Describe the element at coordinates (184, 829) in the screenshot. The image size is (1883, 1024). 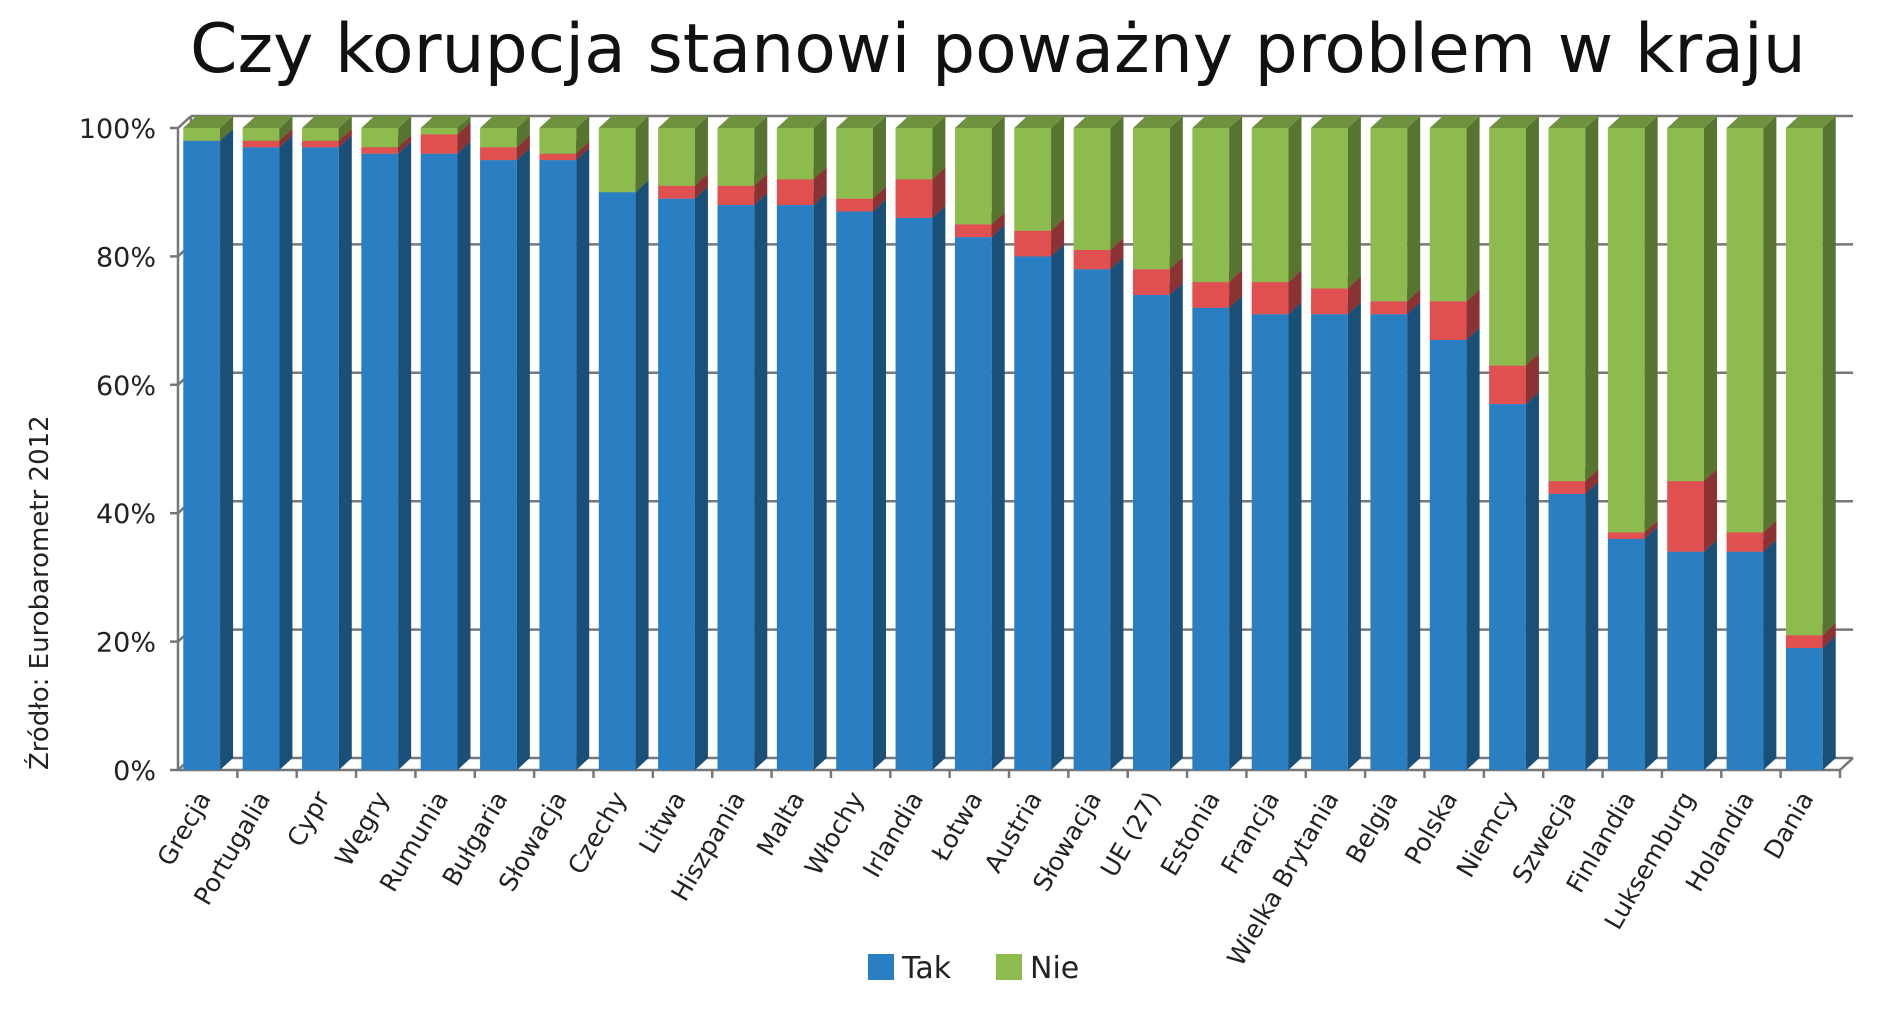
I see `x-tick-label: Grecja` at that location.